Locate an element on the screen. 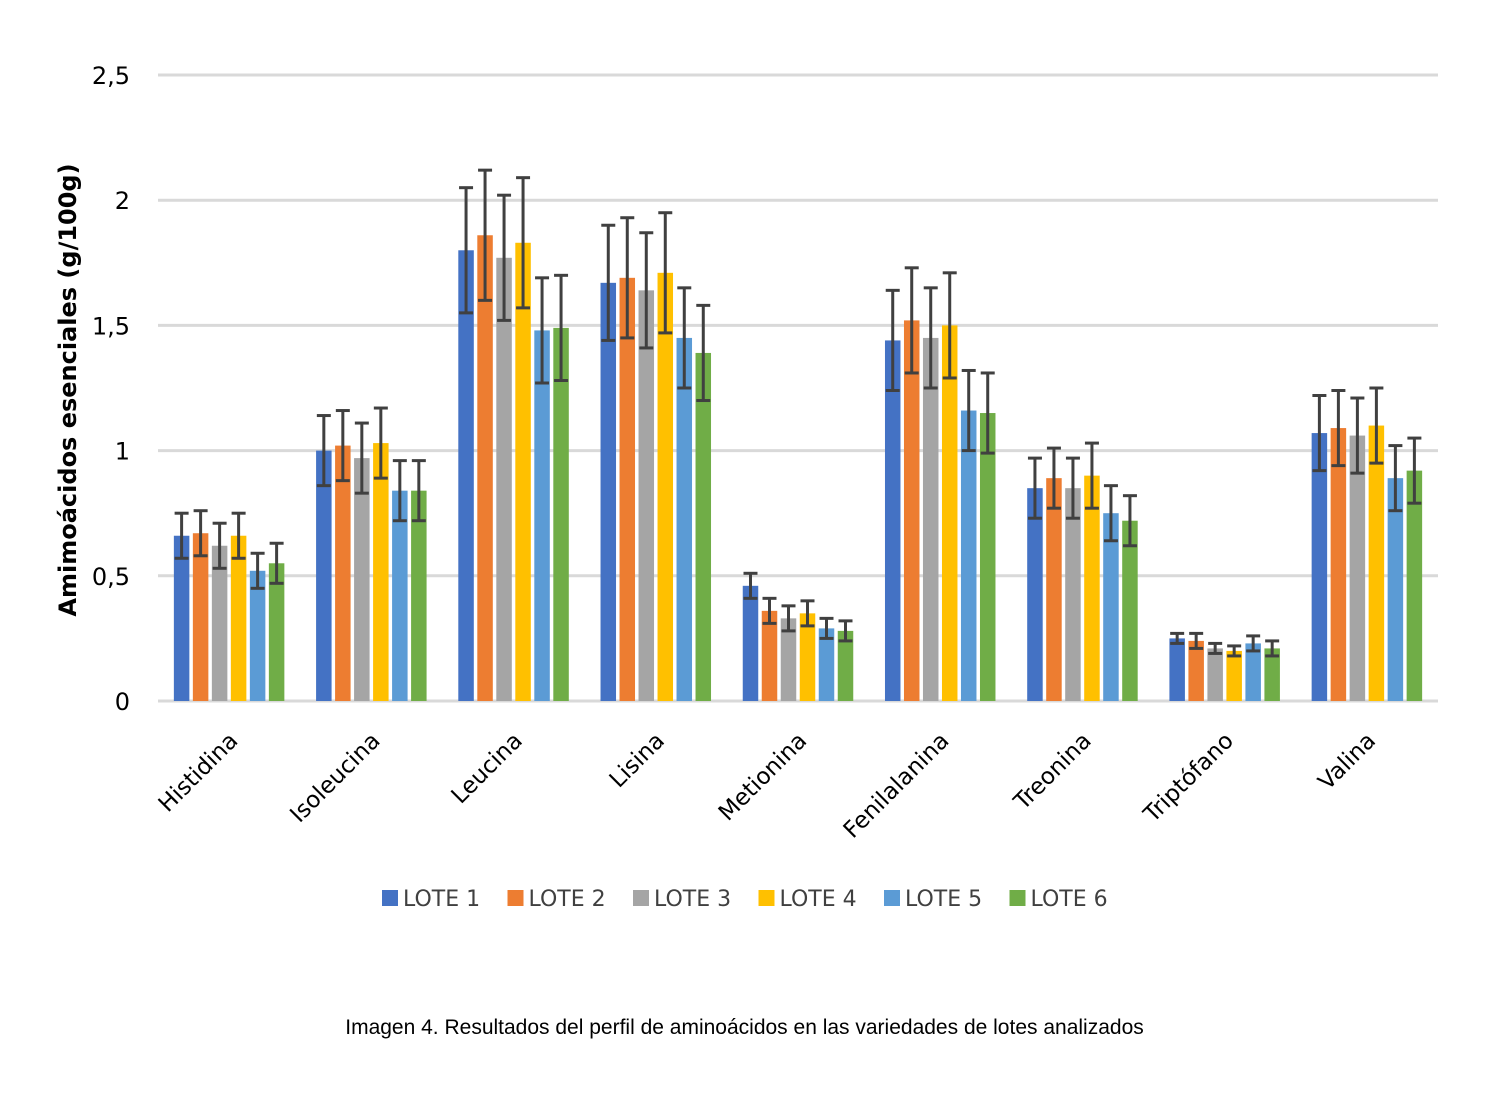 The image size is (1489, 1095). x-tick-label: Fenilalanina is located at coordinates (897, 786).